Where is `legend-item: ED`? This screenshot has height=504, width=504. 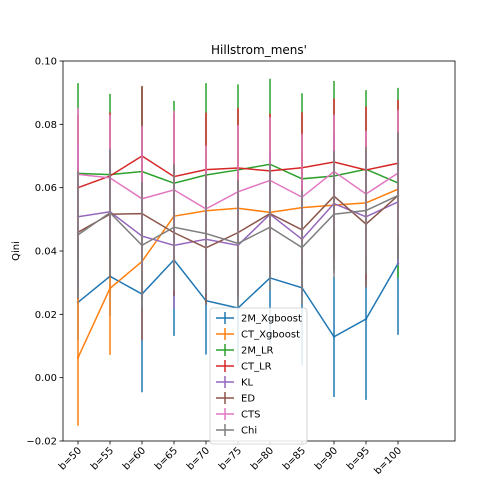 legend-item: ED is located at coordinates (235, 398).